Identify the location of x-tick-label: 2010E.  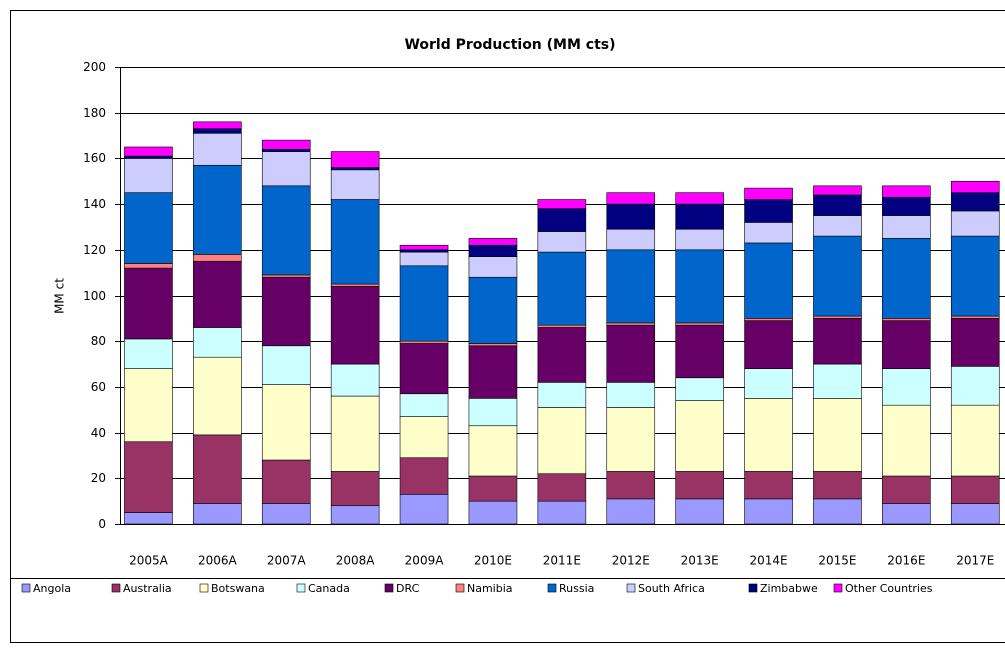
(493, 561).